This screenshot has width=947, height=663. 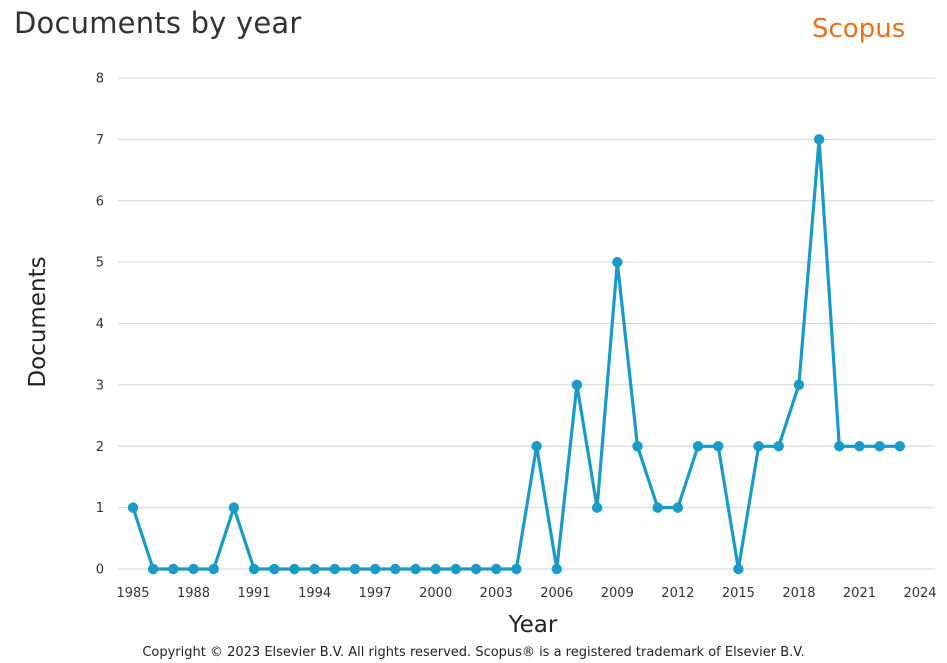 I want to click on x-tick-label: 2024, so click(x=919, y=593).